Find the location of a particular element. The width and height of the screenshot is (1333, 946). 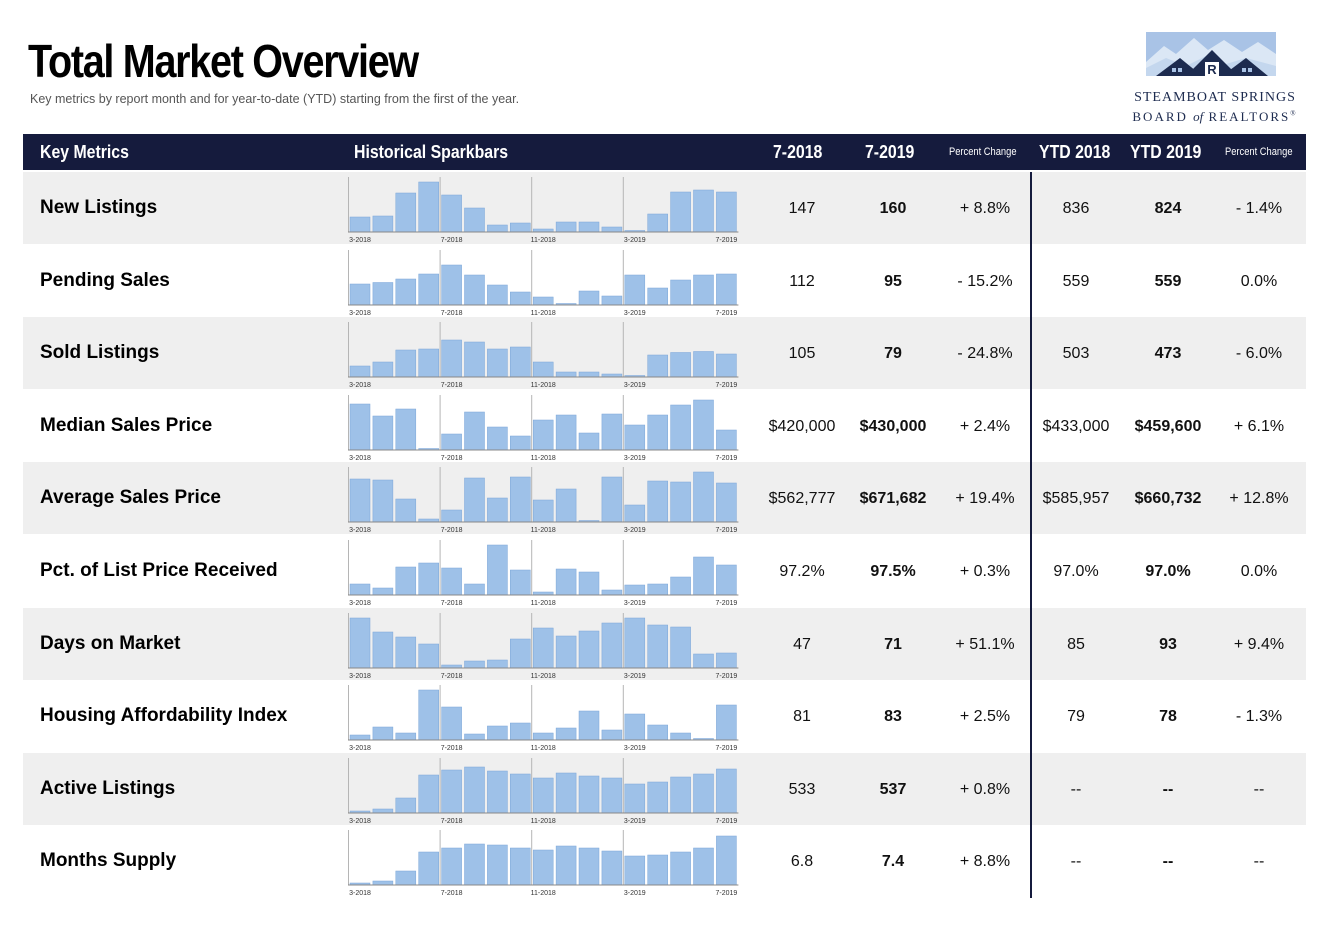

board-of-realtors-logo: R STEAMBOAT SPRINGS BOARD of REALTORS® is located at coordinates (1215, 78).